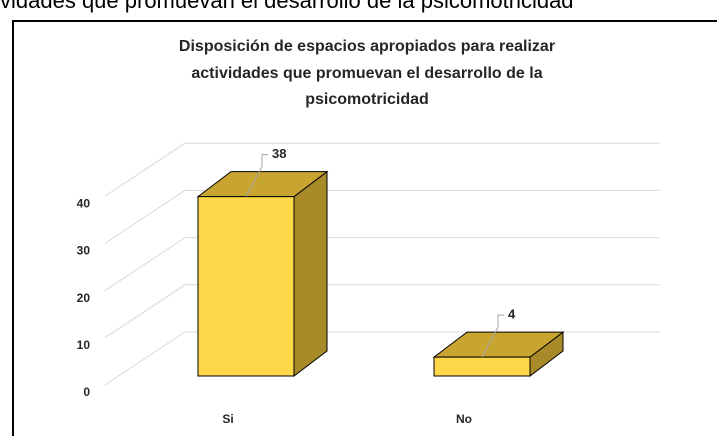 This screenshot has width=717, height=436. What do you see at coordinates (84, 298) in the screenshot?
I see `y-tick-label: 20` at bounding box center [84, 298].